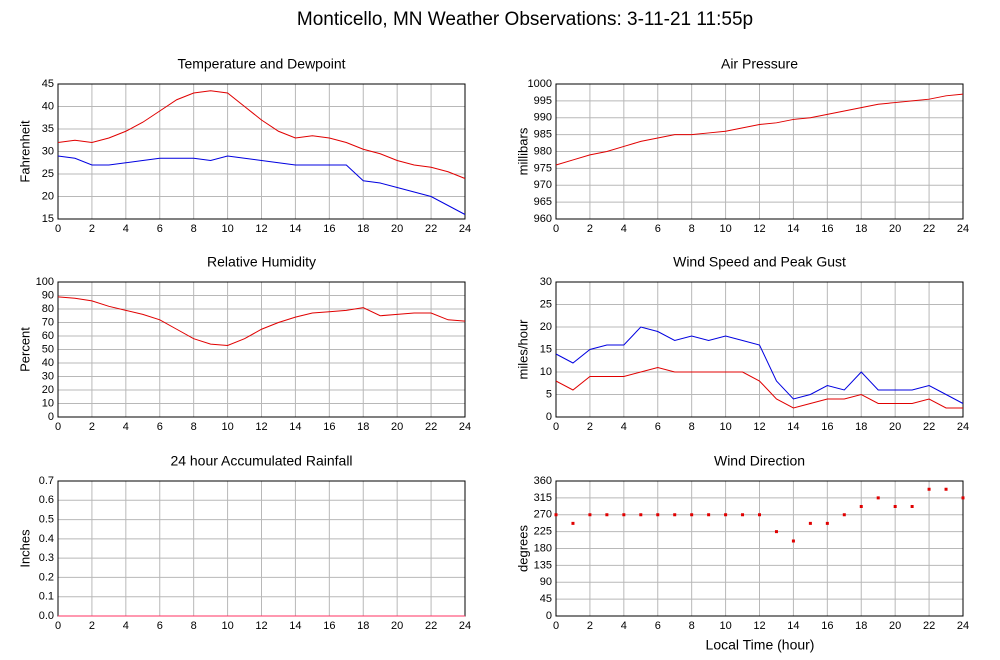 The width and height of the screenshot is (1000, 660). What do you see at coordinates (540, 84) in the screenshot?
I see `y-tick-label: 1000` at bounding box center [540, 84].